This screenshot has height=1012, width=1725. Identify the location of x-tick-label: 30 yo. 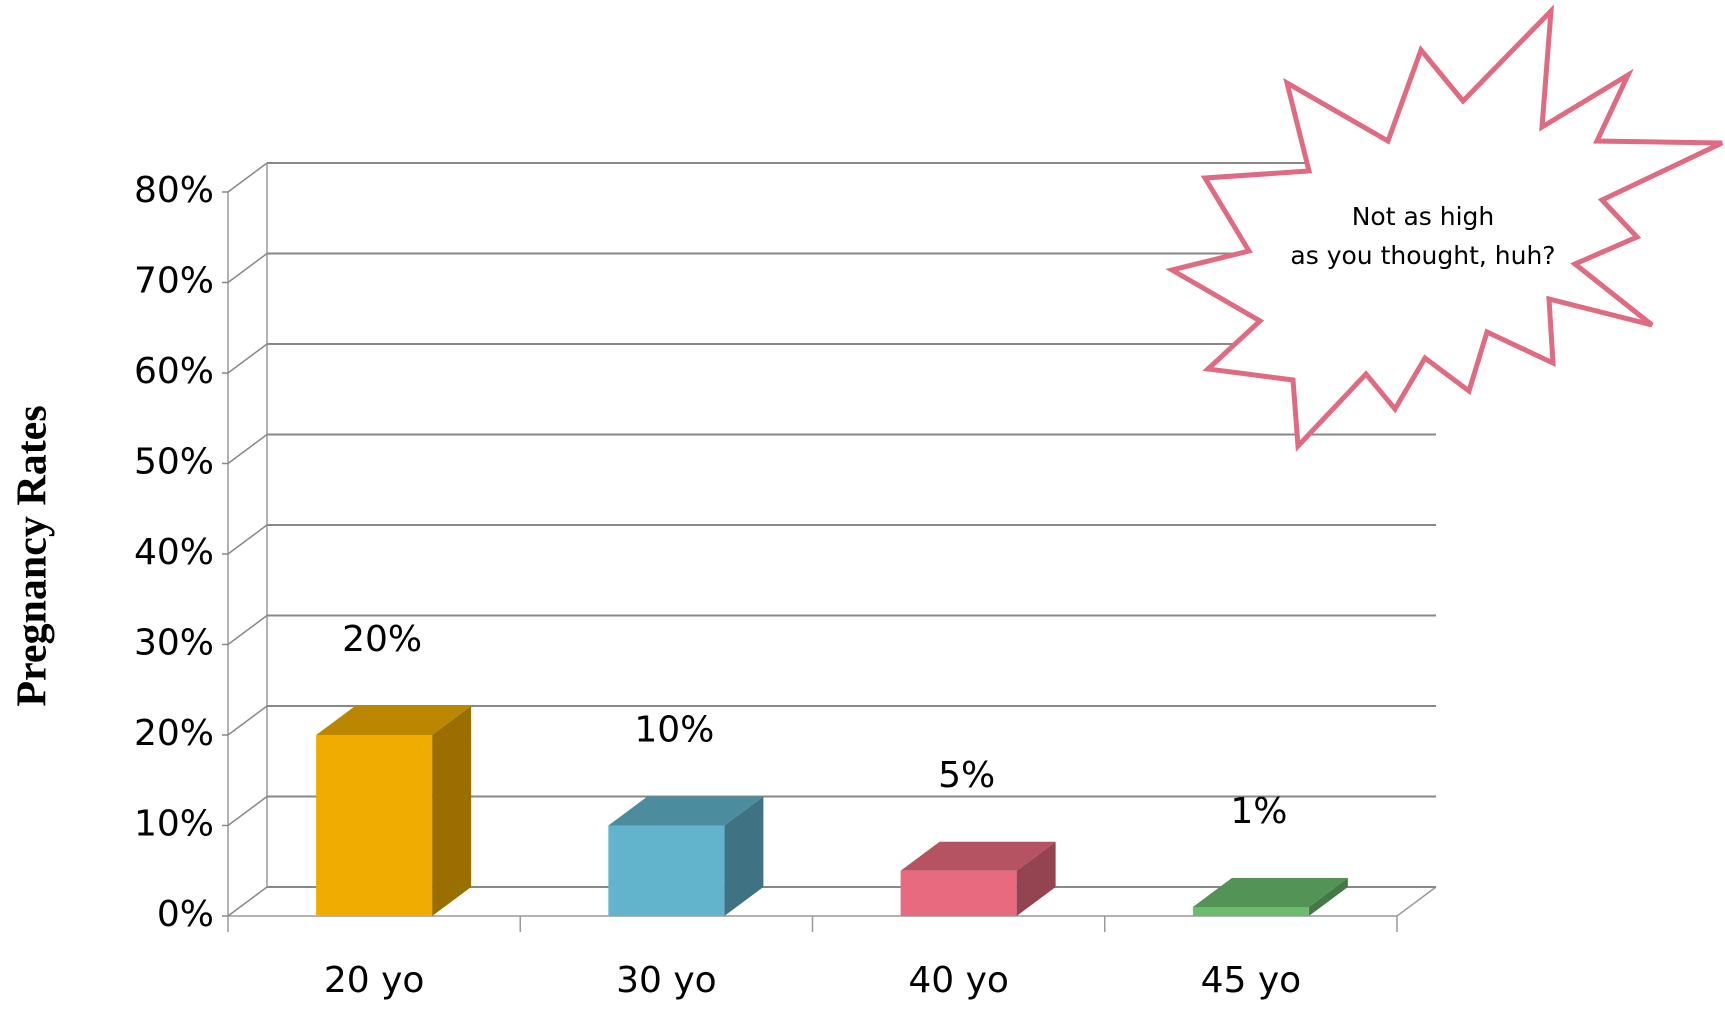
(666, 980).